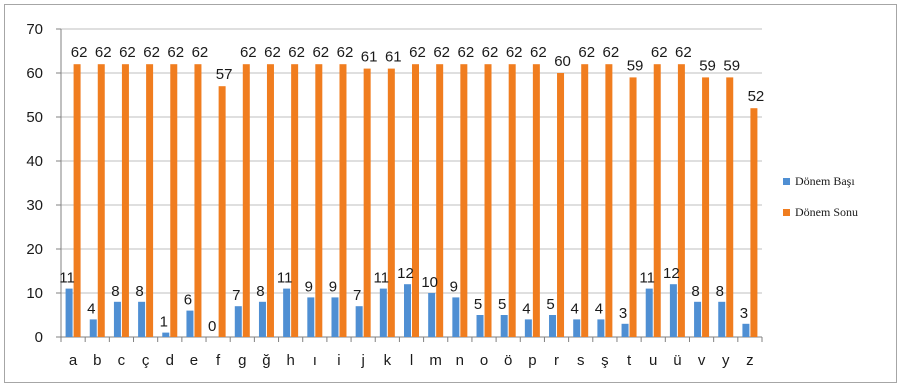 The width and height of the screenshot is (903, 389). Describe the element at coordinates (605, 360) in the screenshot. I see `x-category-label: ş` at that location.